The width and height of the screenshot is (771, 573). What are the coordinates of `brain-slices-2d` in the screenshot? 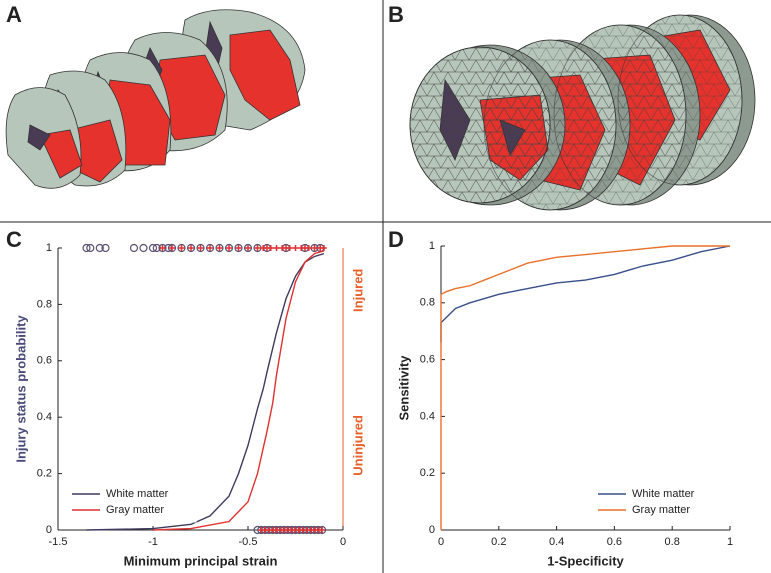 It's located at (155, 99).